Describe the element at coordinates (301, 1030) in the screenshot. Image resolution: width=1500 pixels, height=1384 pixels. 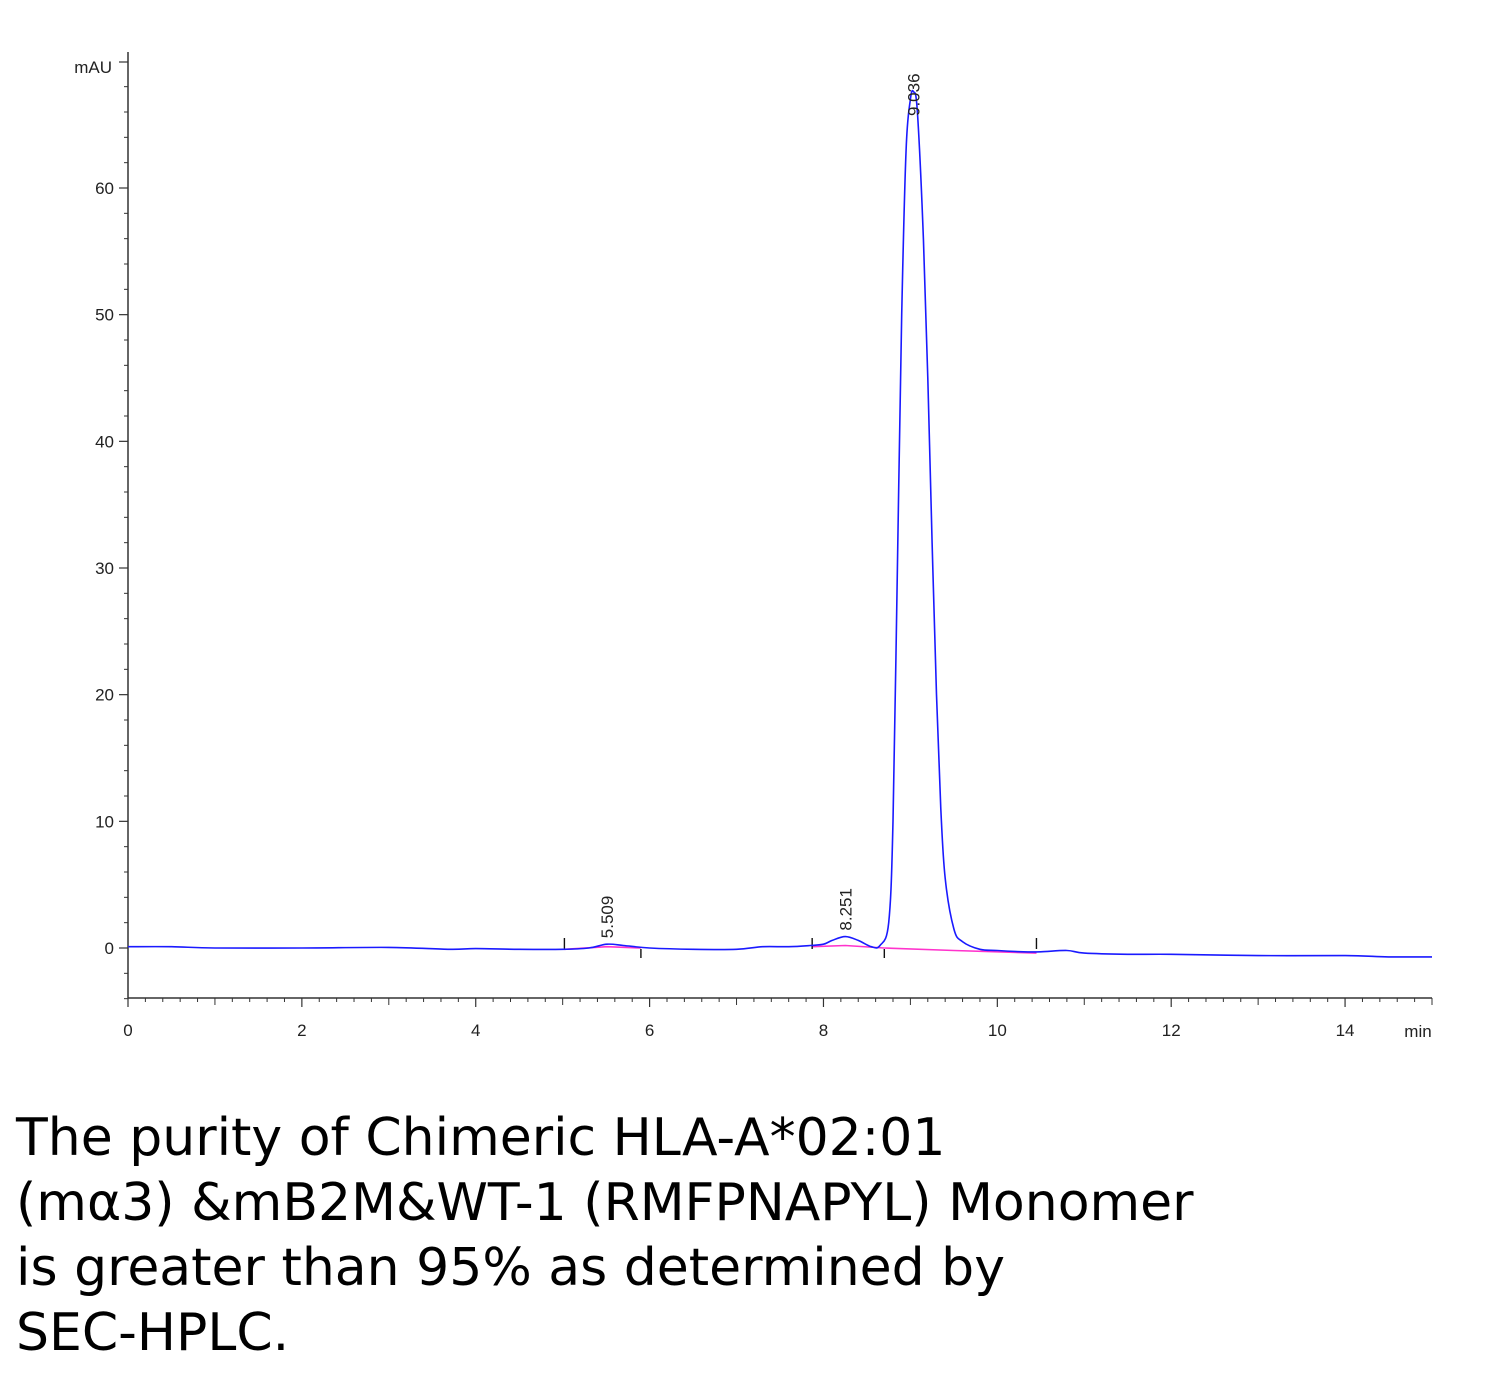
I see `x-tick-label: 2` at that location.